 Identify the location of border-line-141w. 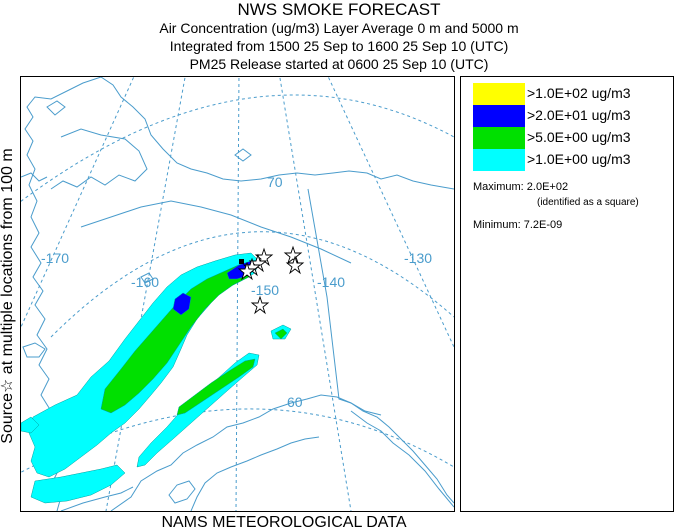
(344, 302).